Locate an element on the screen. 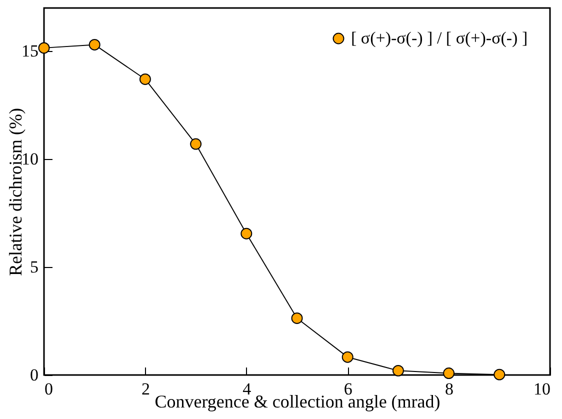 The image size is (562, 419). y-tick-label: 10 is located at coordinates (30, 159).